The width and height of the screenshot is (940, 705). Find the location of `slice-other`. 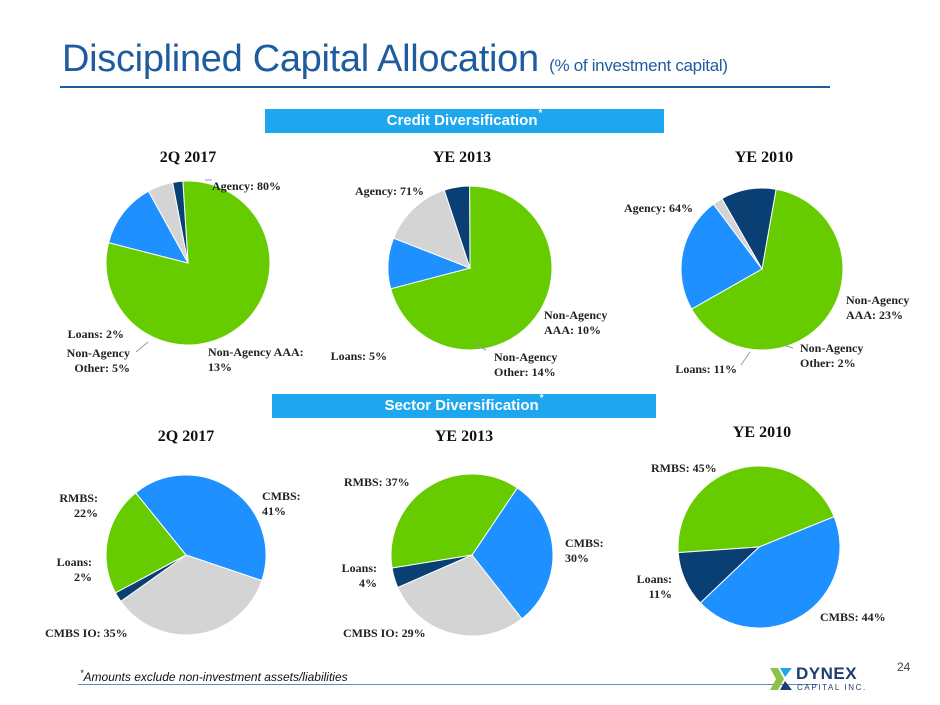

slice-other is located at coordinates (431, 229).